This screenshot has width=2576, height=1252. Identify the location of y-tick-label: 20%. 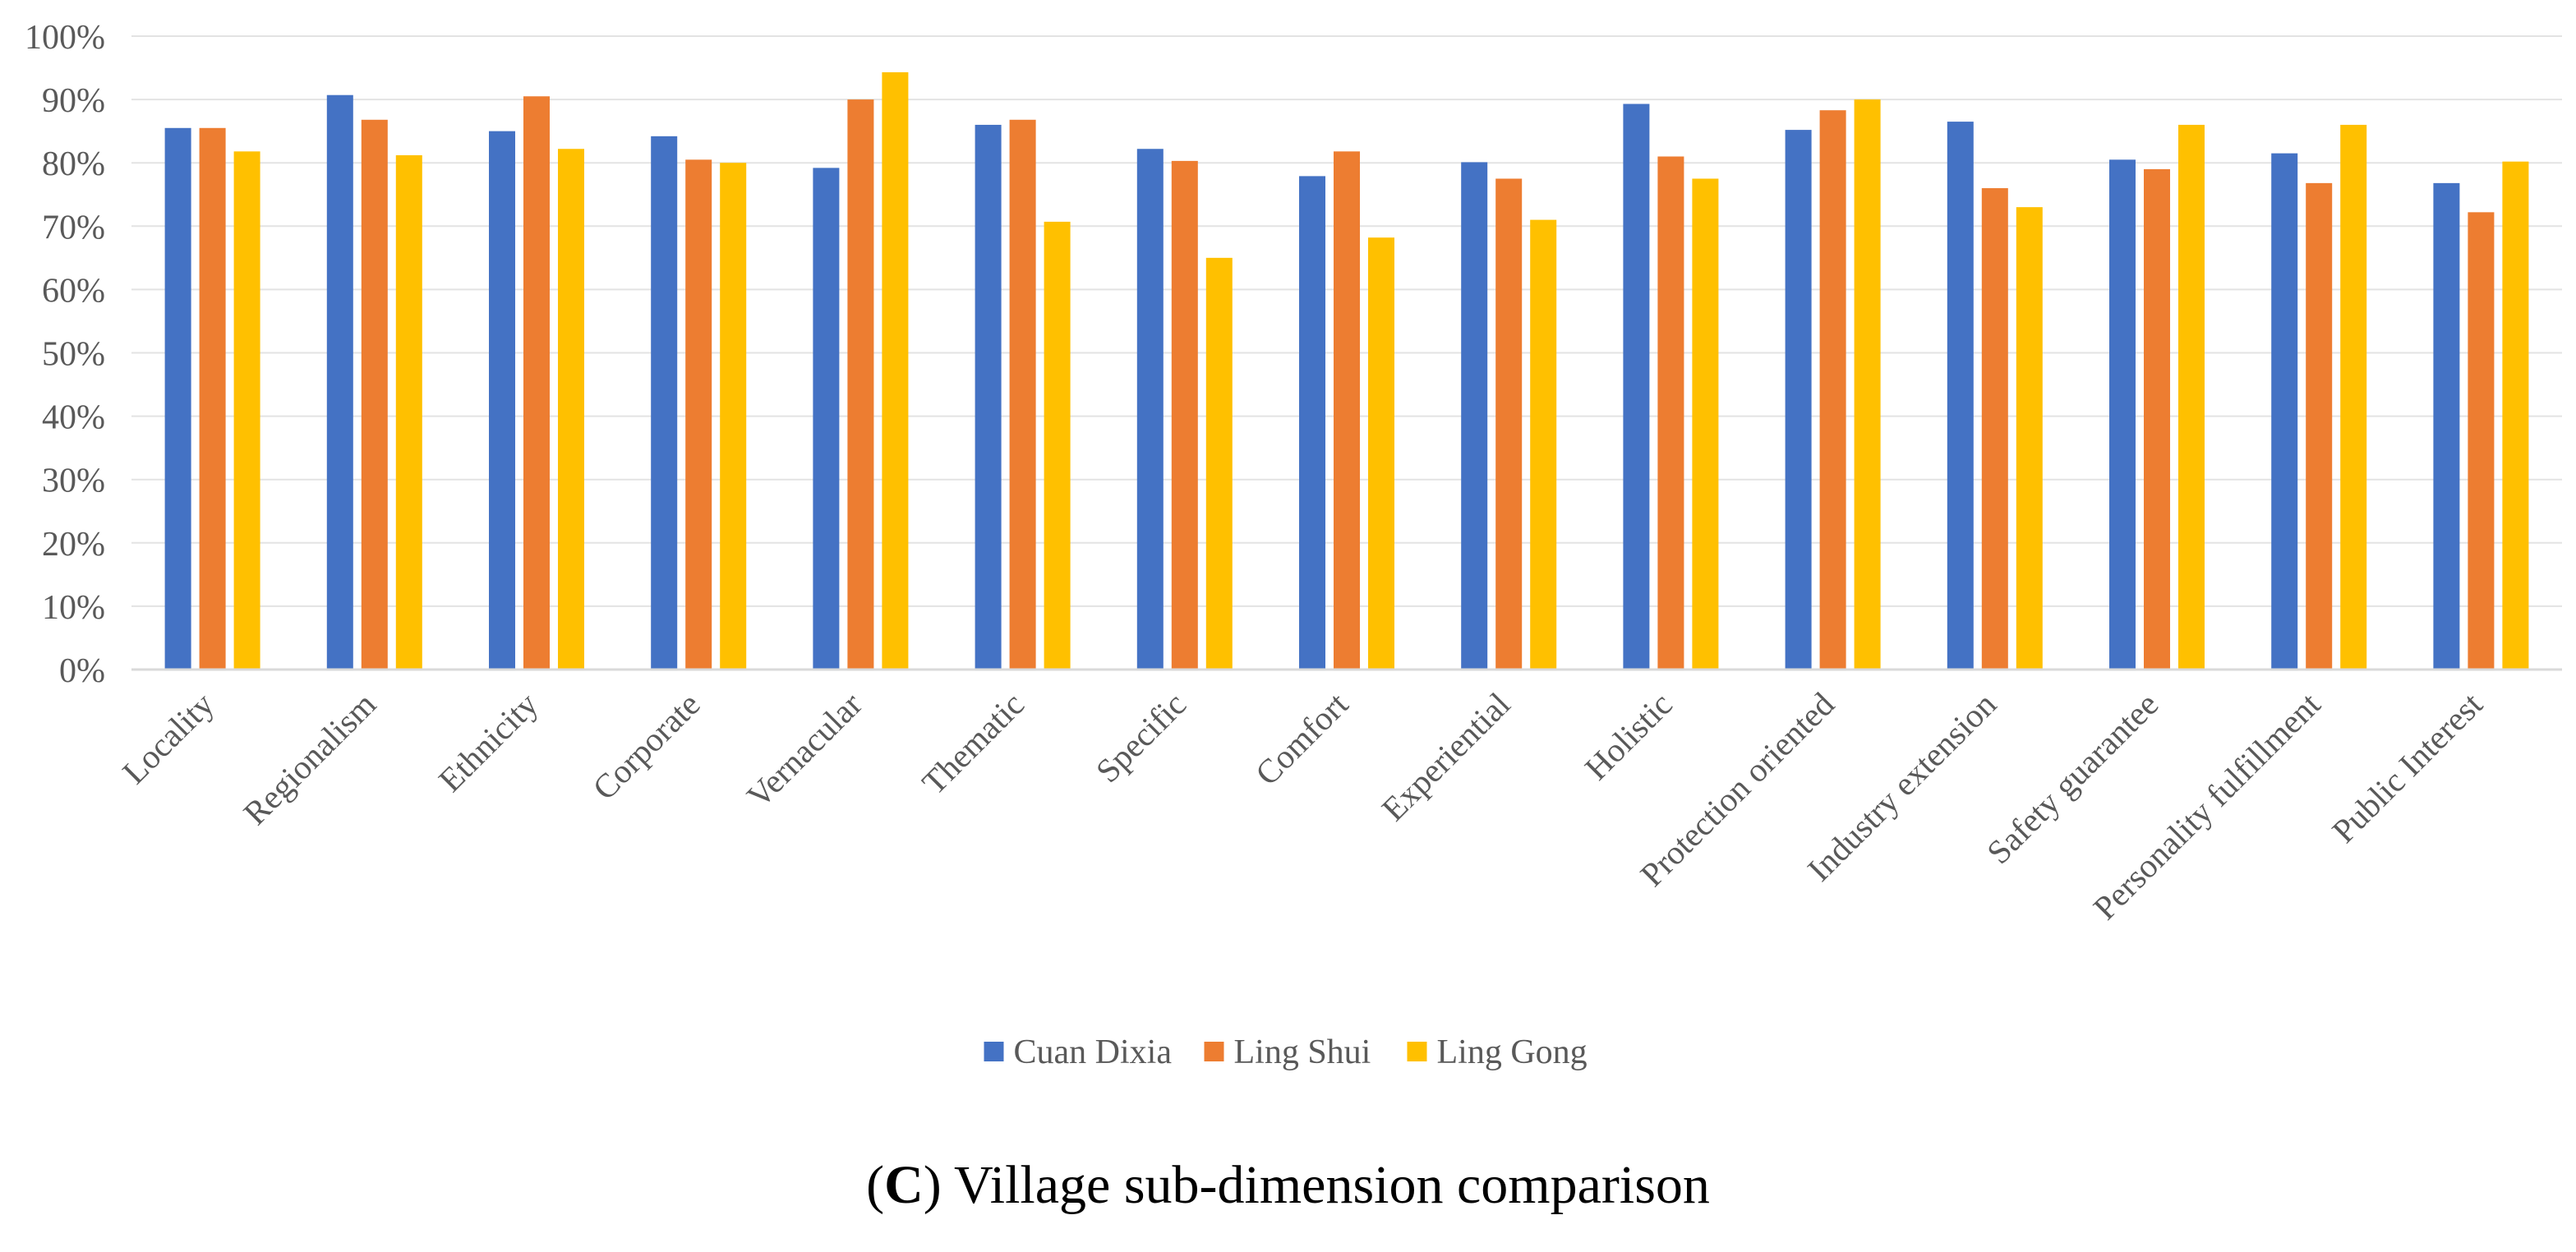
(73, 545).